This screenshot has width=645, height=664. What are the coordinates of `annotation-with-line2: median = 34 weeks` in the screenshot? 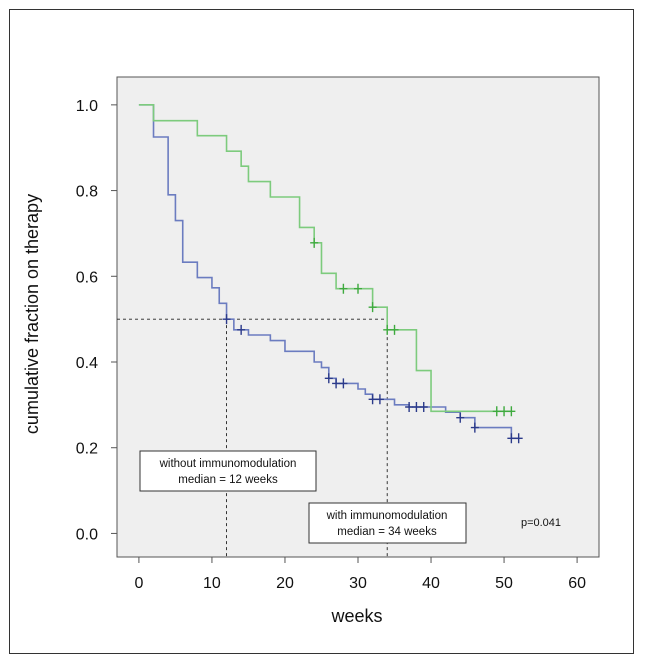 It's located at (387, 532).